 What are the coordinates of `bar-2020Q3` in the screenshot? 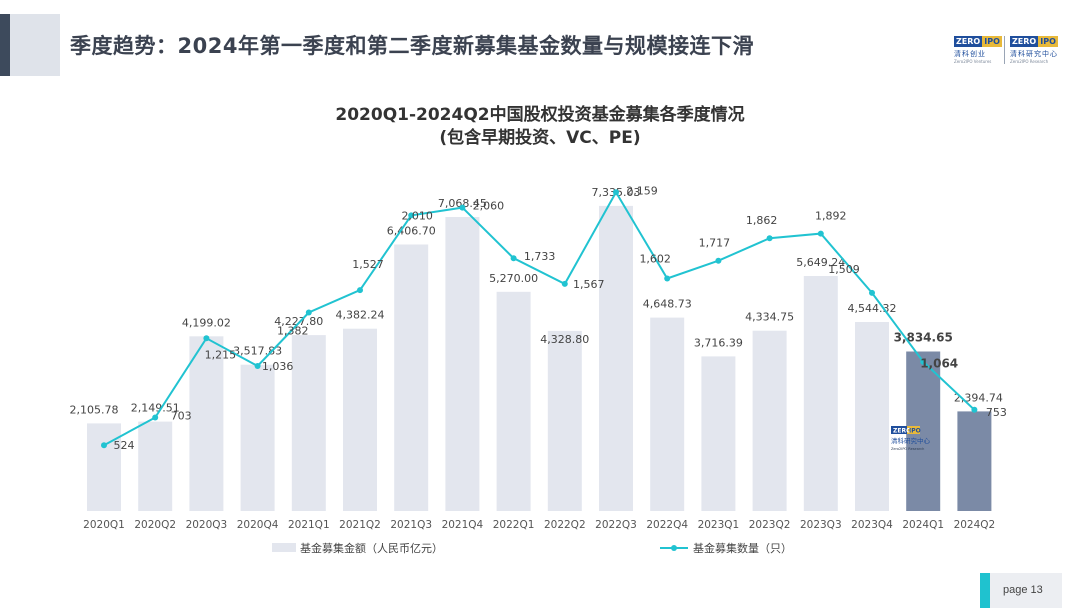 It's located at (206, 423).